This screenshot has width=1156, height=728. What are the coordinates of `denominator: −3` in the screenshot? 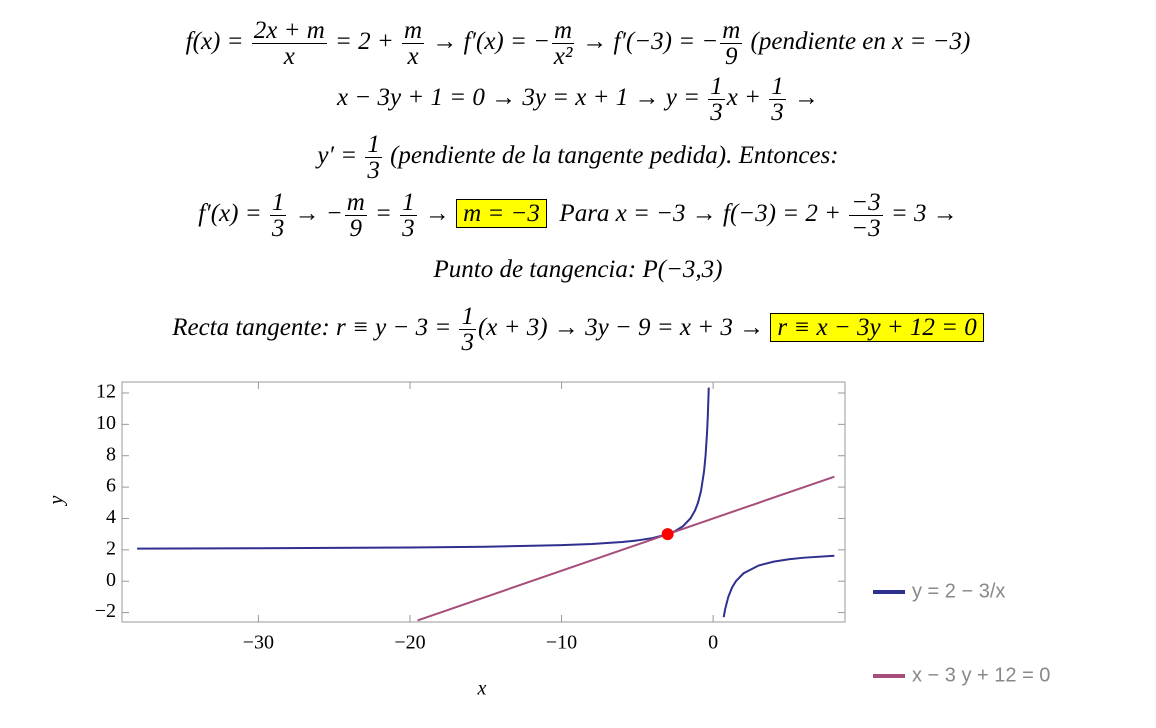 It's located at (866, 228).